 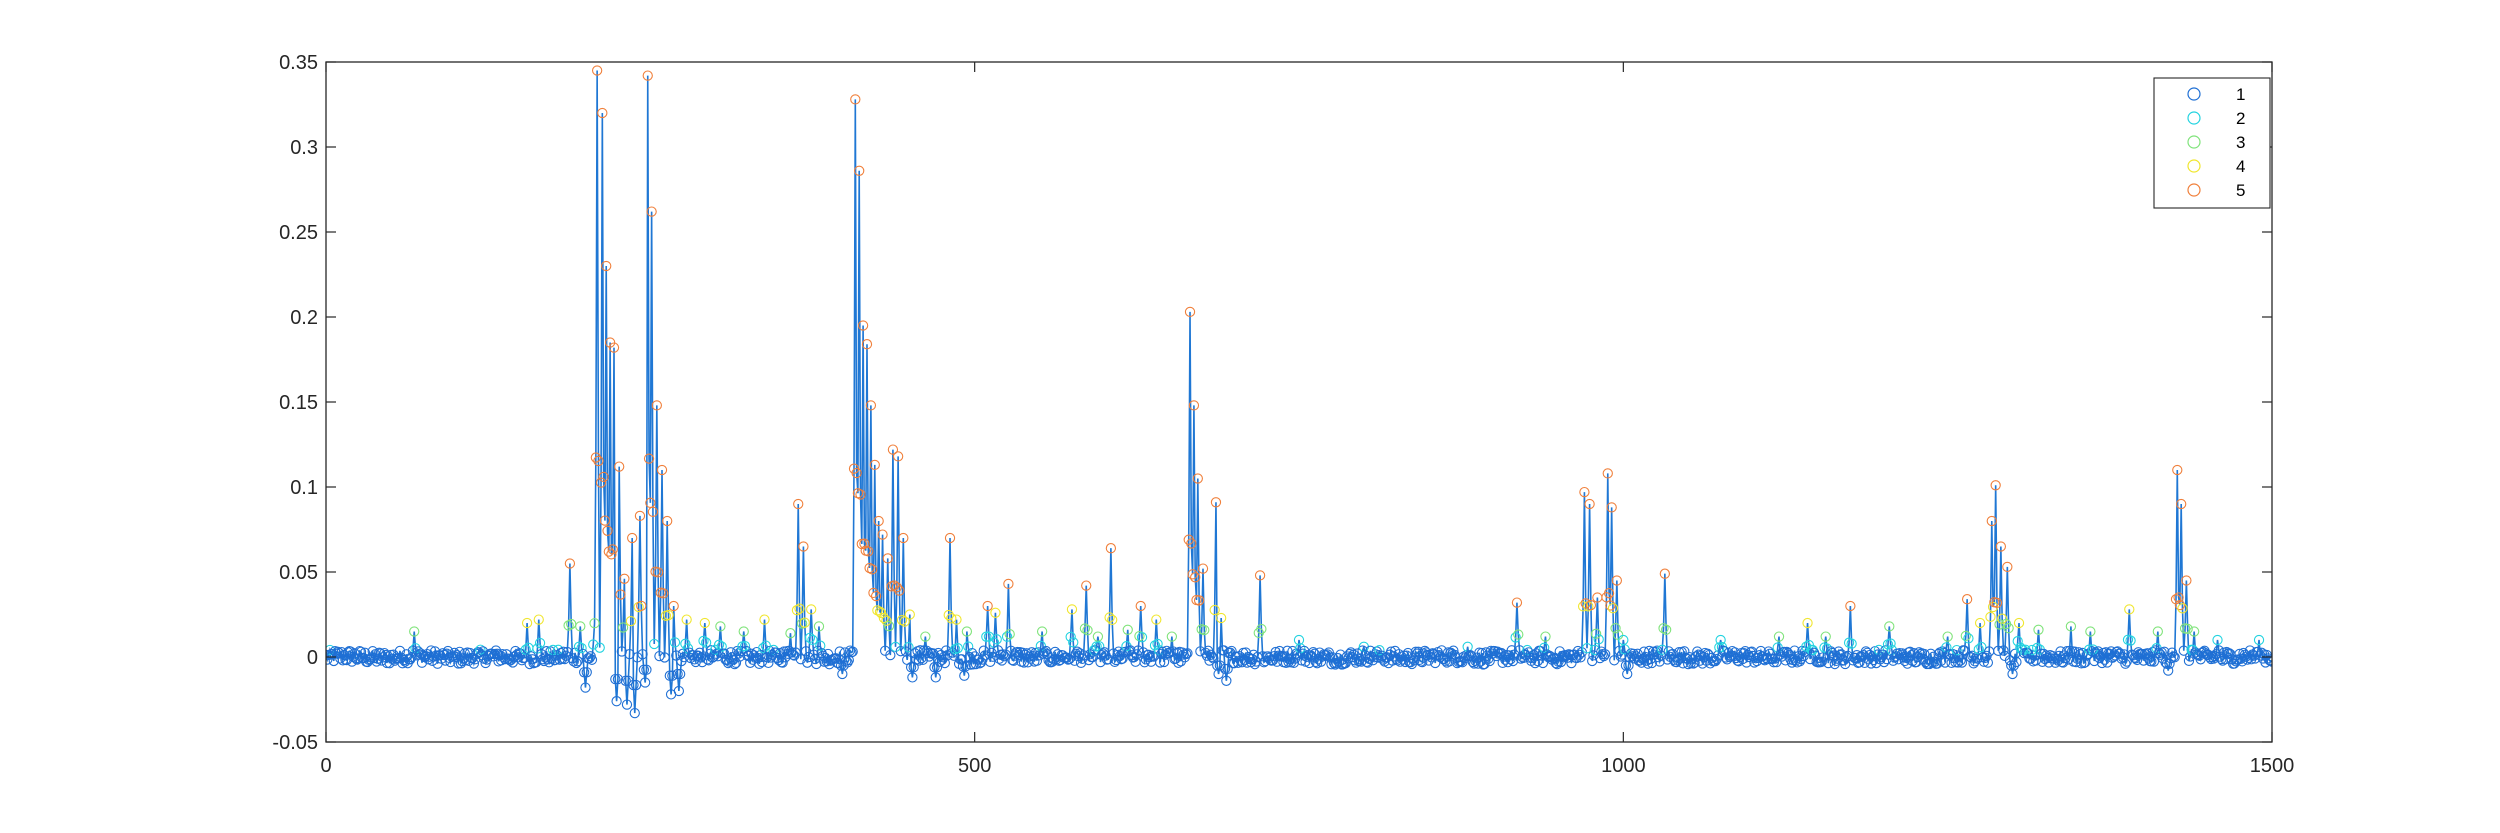 I want to click on legend-label: 4, so click(x=2240, y=166).